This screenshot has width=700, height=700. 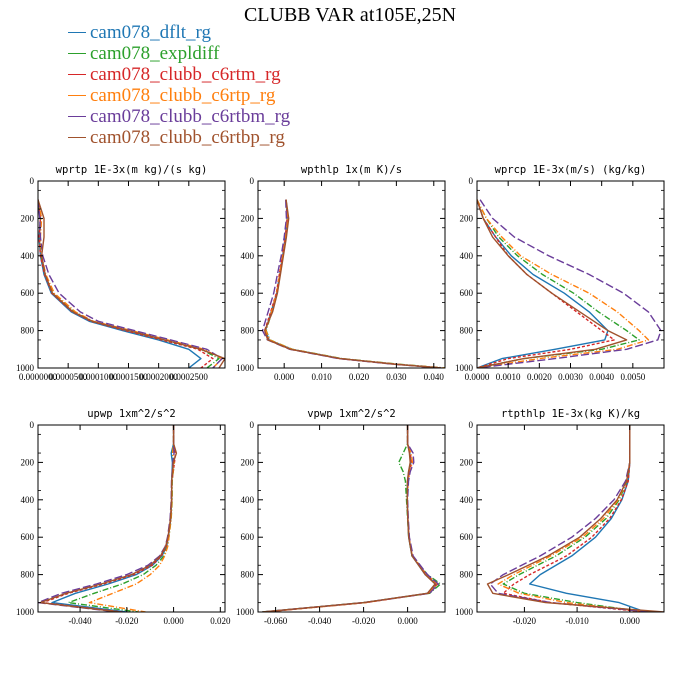 I want to click on legend-item: cam078_dflt_rg, so click(x=179, y=32).